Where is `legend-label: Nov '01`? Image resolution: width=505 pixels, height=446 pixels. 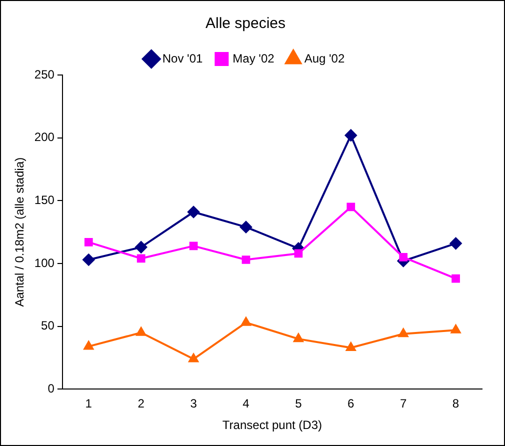 legend-label: Nov '01 is located at coordinates (182, 58).